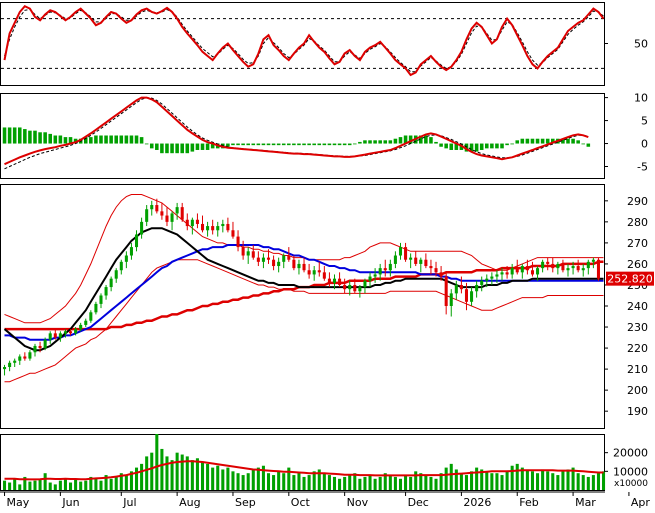 The width and height of the screenshot is (655, 513). I want to click on price-tick-label: 290, so click(637, 201).